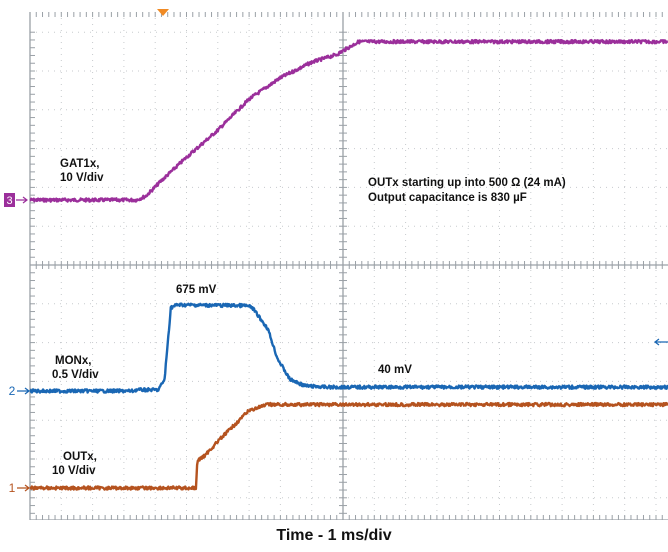  What do you see at coordinates (79, 164) in the screenshot?
I see `gat1x-label-line1: GAT1x,` at bounding box center [79, 164].